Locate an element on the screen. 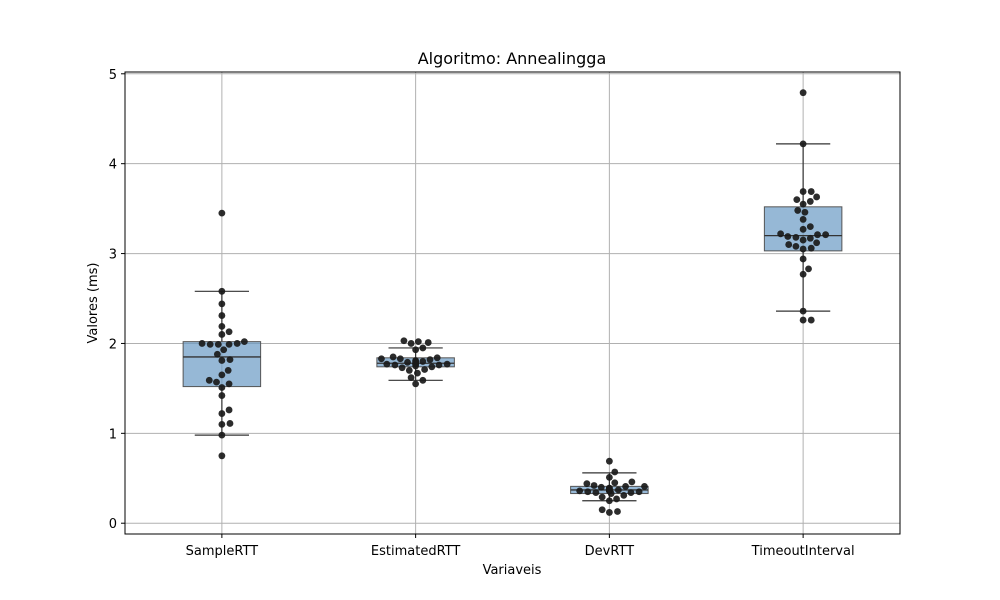  chart-title: Algoritmo: Annealingga is located at coordinates (512, 58).